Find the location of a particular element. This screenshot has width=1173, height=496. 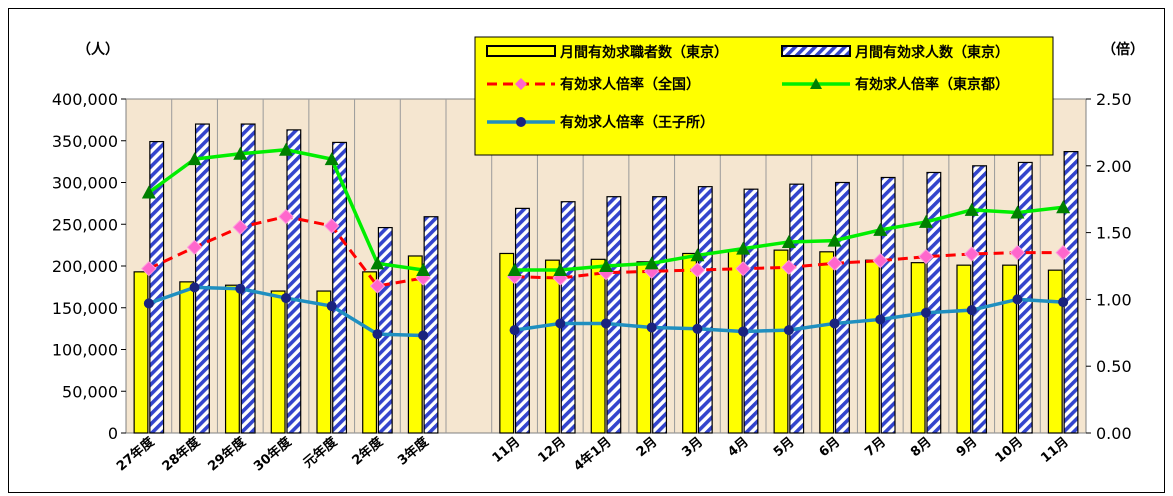

category-label: 6月 is located at coordinates (830, 448).